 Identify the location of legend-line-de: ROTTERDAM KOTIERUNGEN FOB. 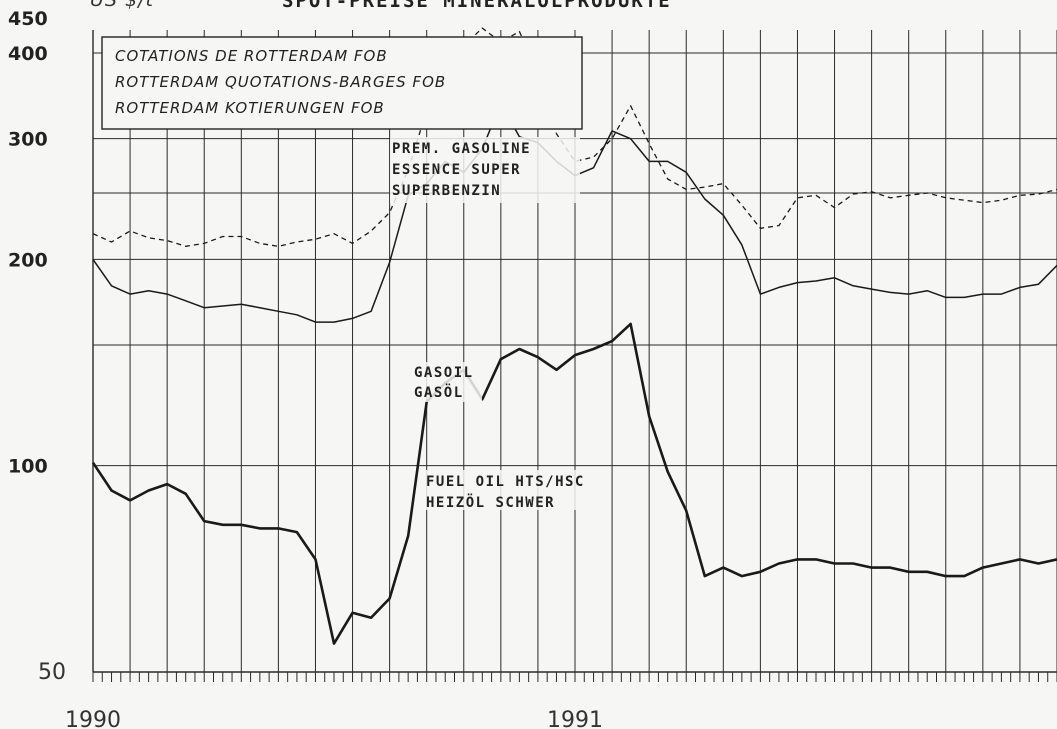
(250, 108).